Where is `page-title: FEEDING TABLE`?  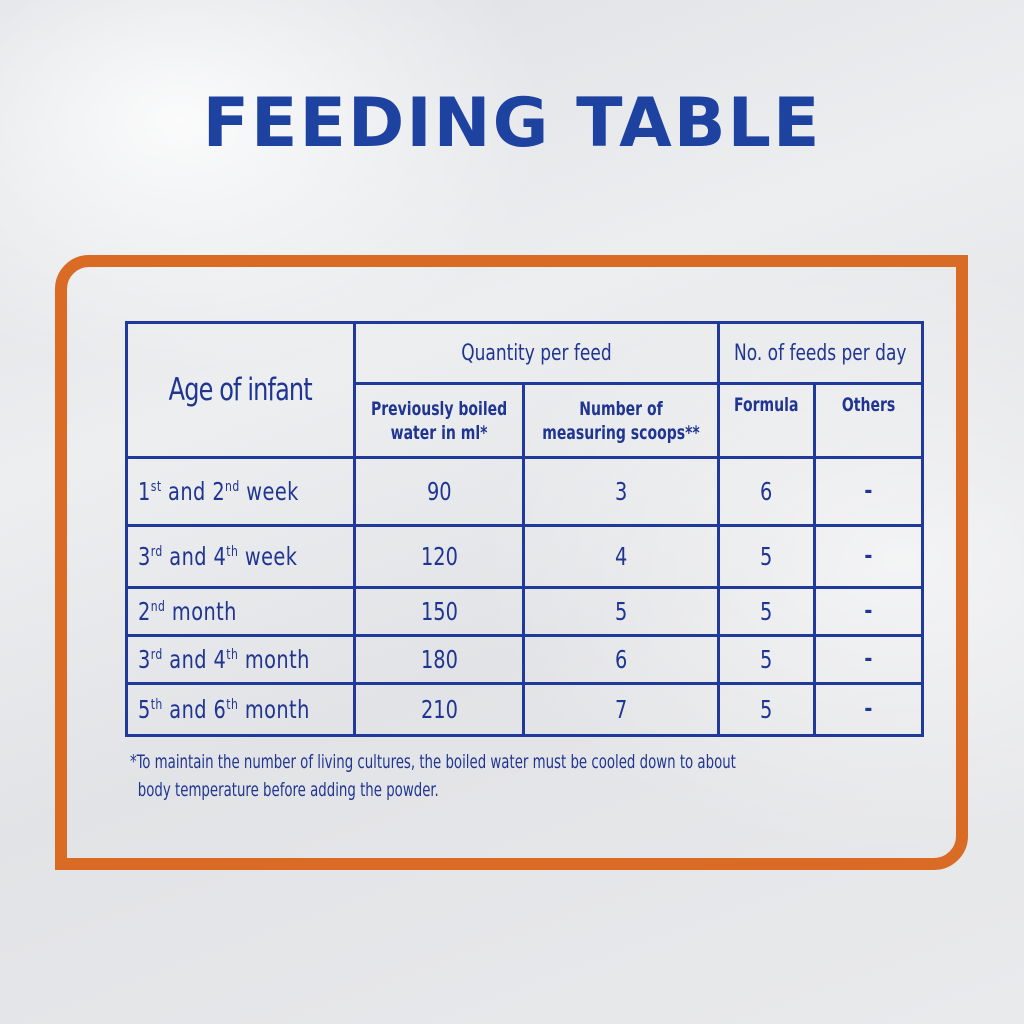
page-title: FEEDING TABLE is located at coordinates (512, 123).